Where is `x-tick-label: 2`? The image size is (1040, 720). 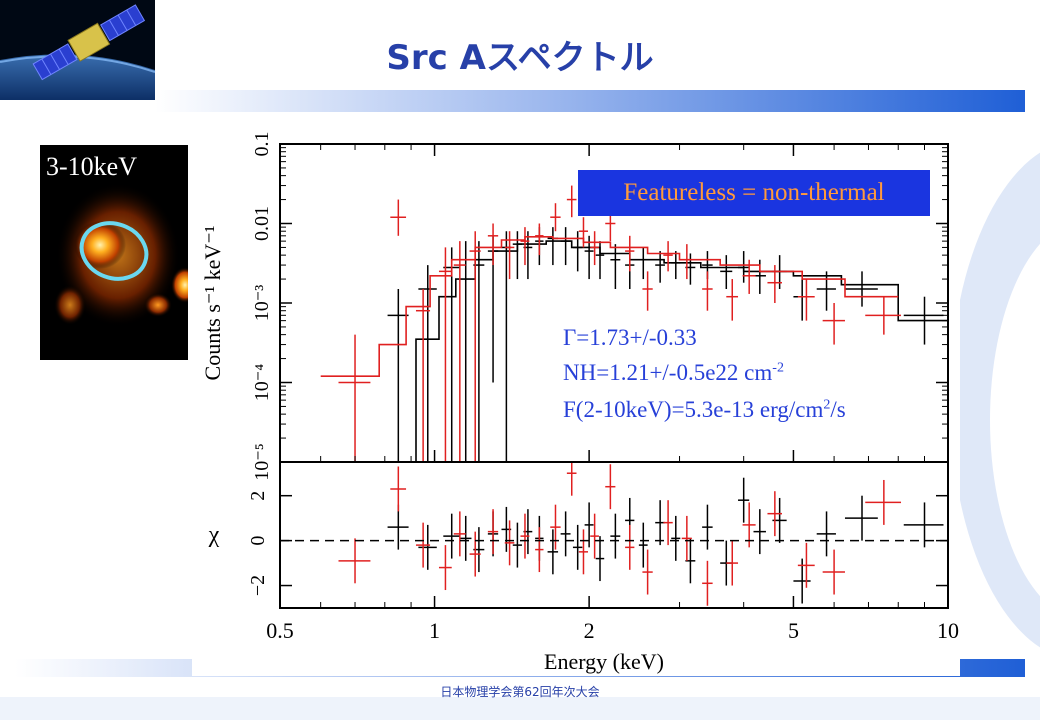 x-tick-label: 2 is located at coordinates (589, 630).